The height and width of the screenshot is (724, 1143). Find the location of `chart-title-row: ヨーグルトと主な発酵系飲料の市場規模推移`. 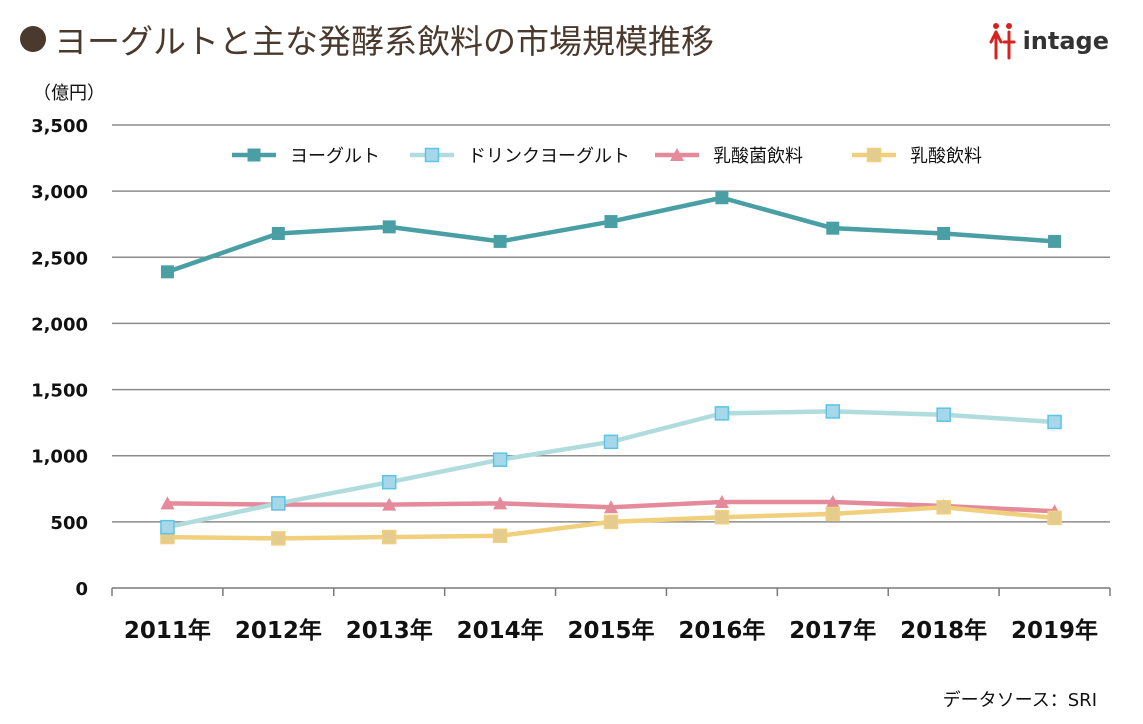

chart-title-row: ヨーグルトと主な発酵系飲料の市場規模推移 is located at coordinates (367, 39).